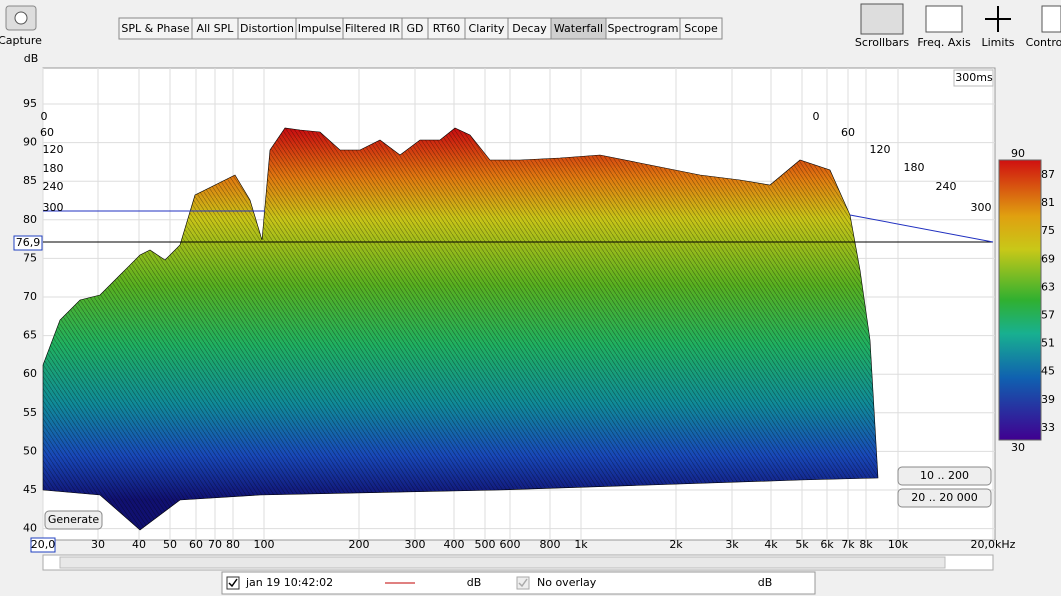  What do you see at coordinates (1048, 230) in the screenshot?
I see `color-scale-label: 75` at bounding box center [1048, 230].